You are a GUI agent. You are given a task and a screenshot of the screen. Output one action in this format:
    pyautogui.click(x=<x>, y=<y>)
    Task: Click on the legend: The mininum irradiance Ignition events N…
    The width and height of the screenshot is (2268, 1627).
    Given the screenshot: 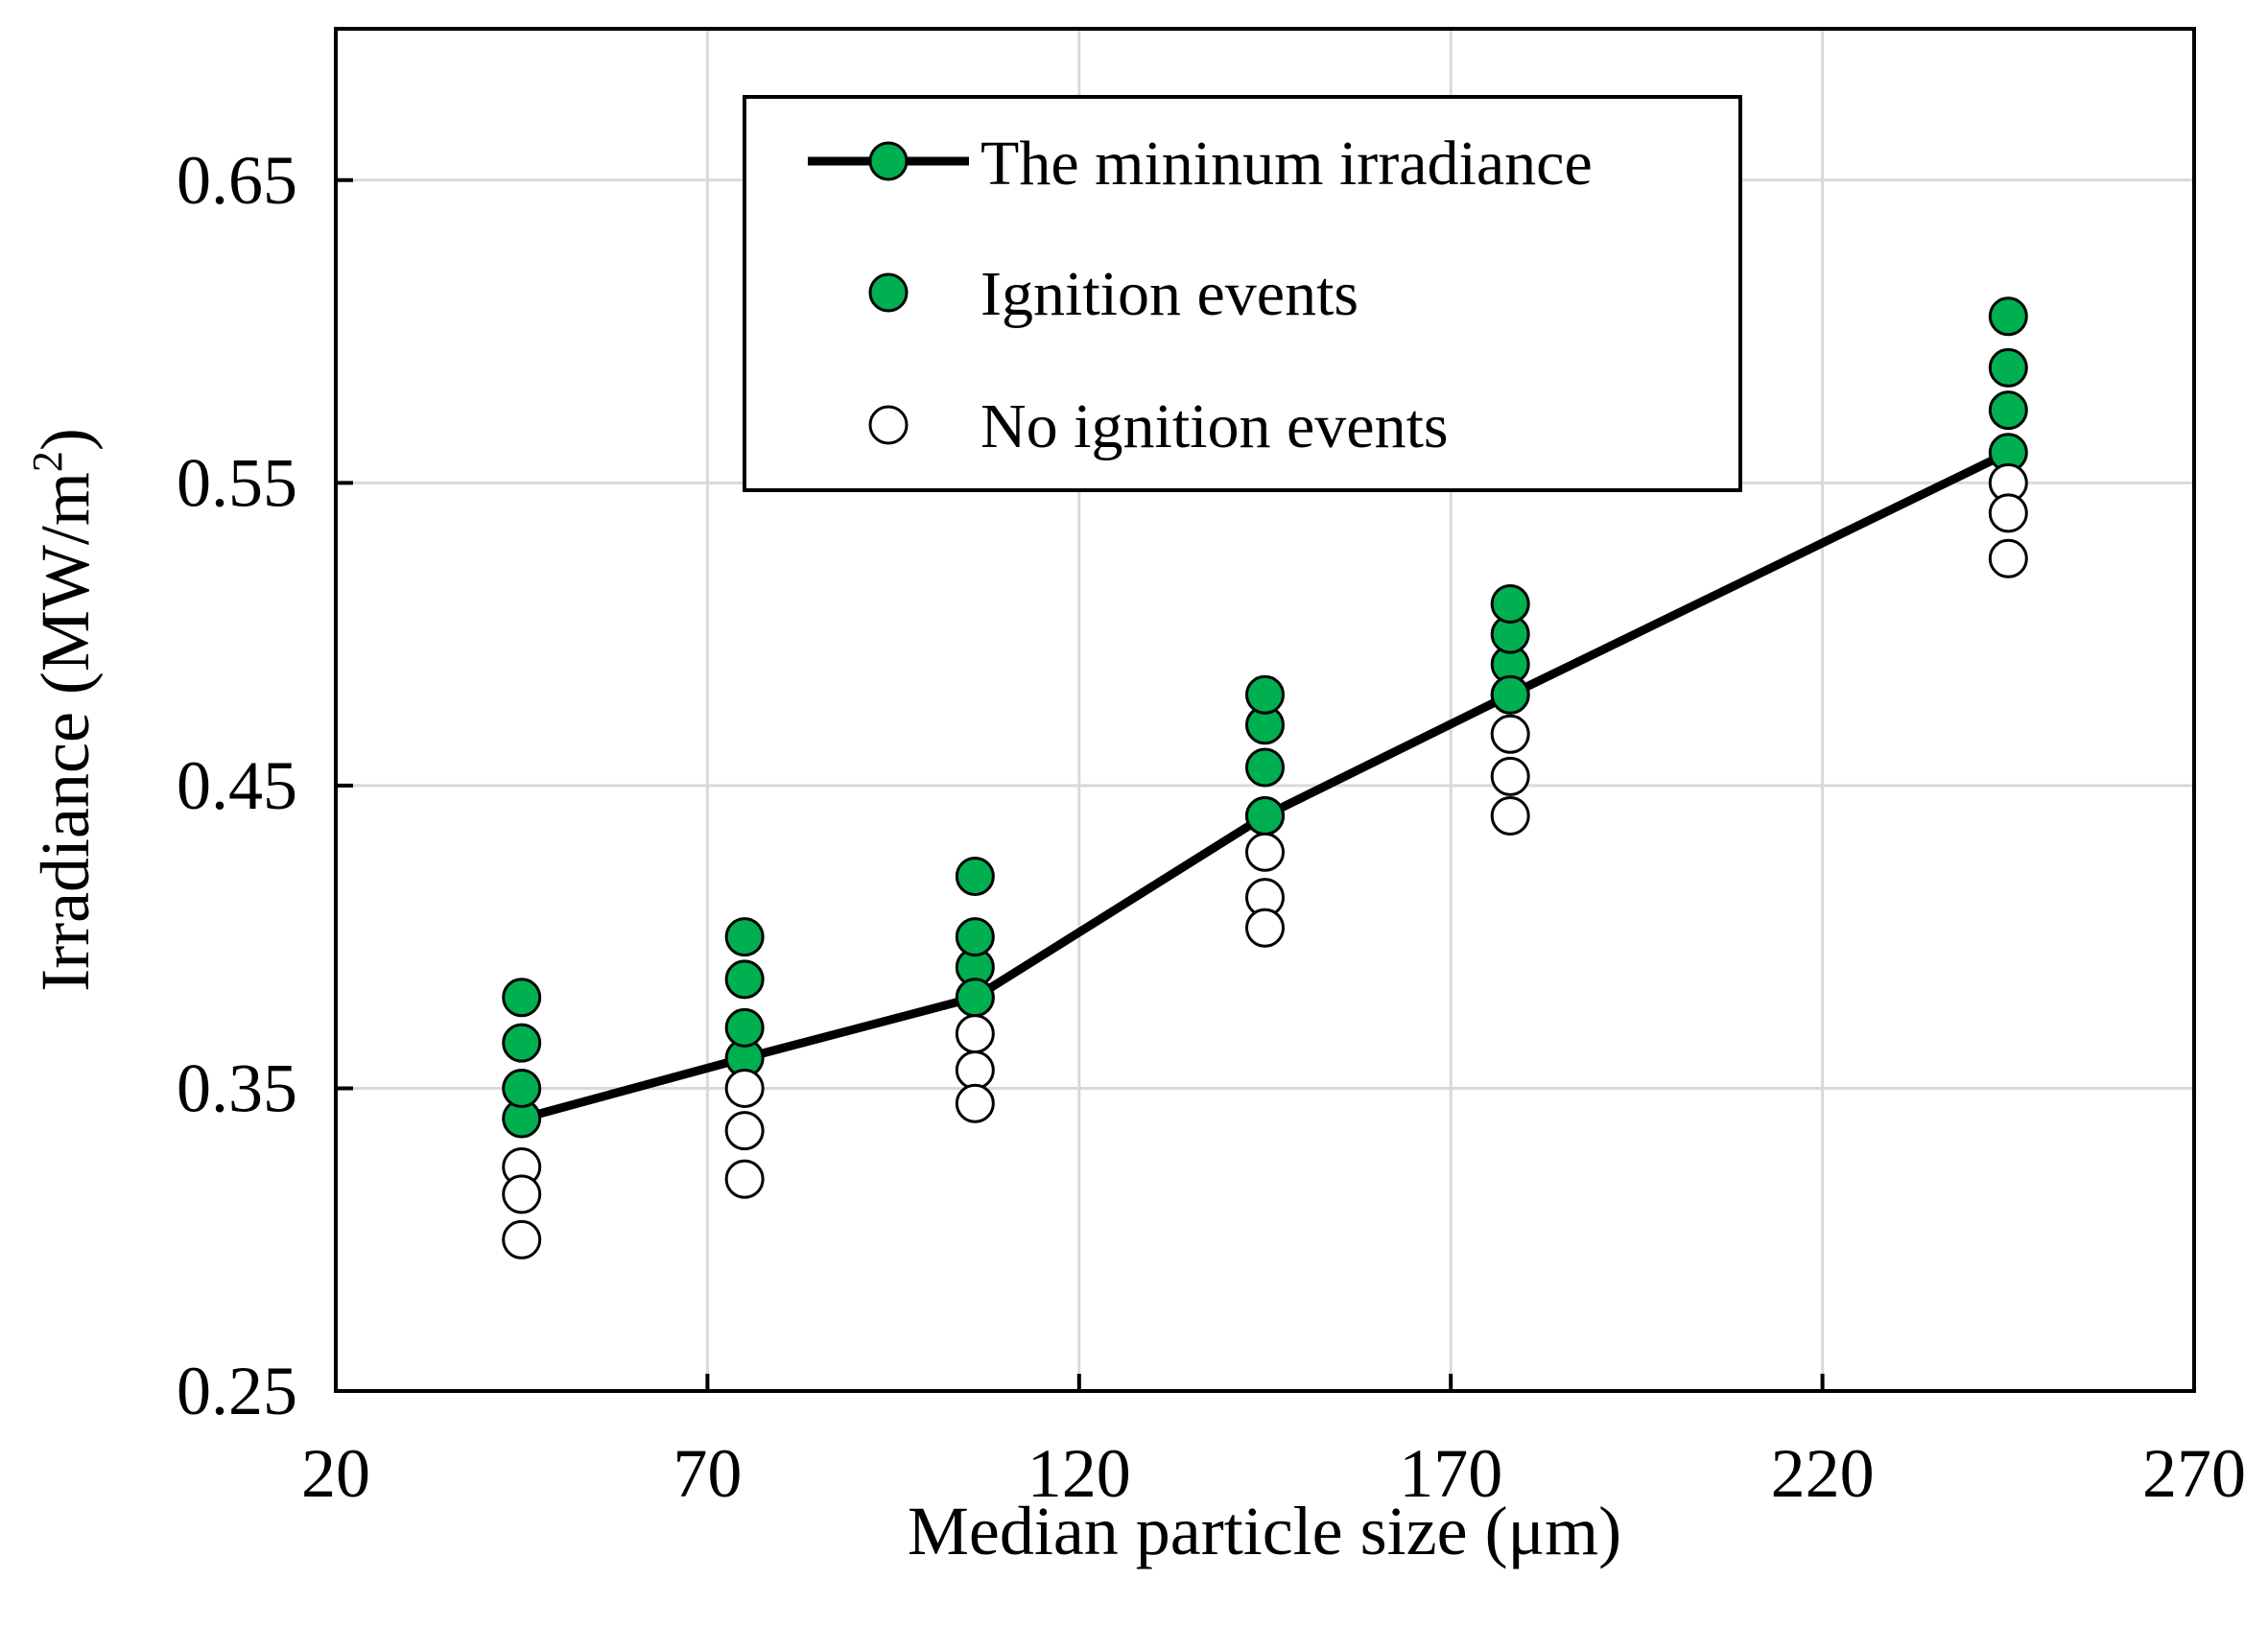 What is the action you would take?
    pyautogui.click(x=1242, y=293)
    